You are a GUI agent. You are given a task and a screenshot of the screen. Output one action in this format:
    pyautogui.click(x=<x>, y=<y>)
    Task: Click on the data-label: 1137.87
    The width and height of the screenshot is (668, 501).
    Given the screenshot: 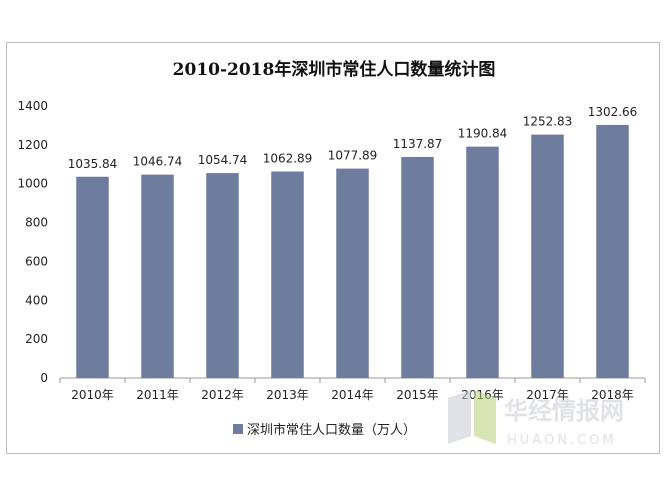 What is the action you would take?
    pyautogui.click(x=418, y=144)
    